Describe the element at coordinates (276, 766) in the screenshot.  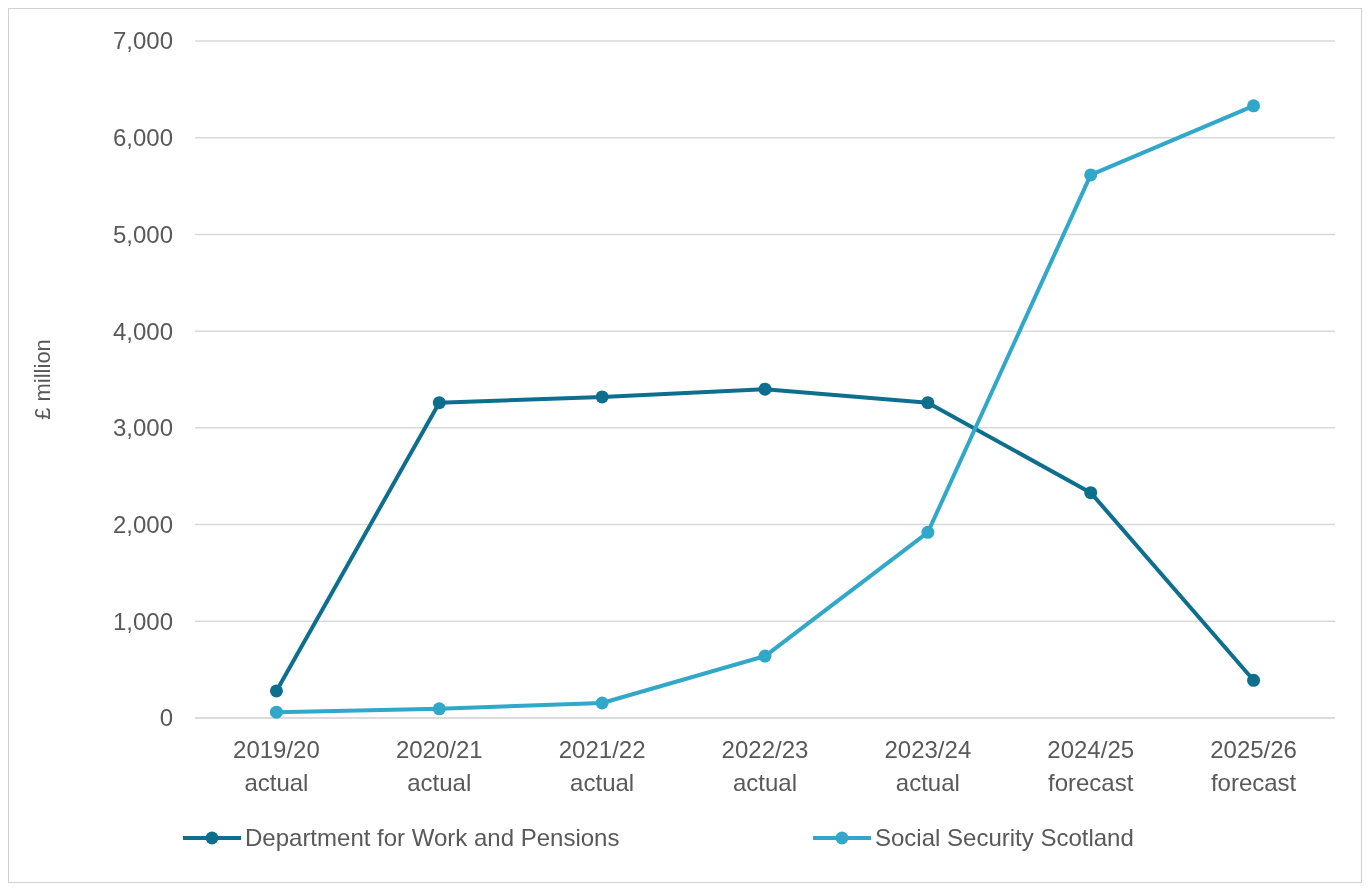
I see `x-tick-label: 2019/20 actual` at that location.